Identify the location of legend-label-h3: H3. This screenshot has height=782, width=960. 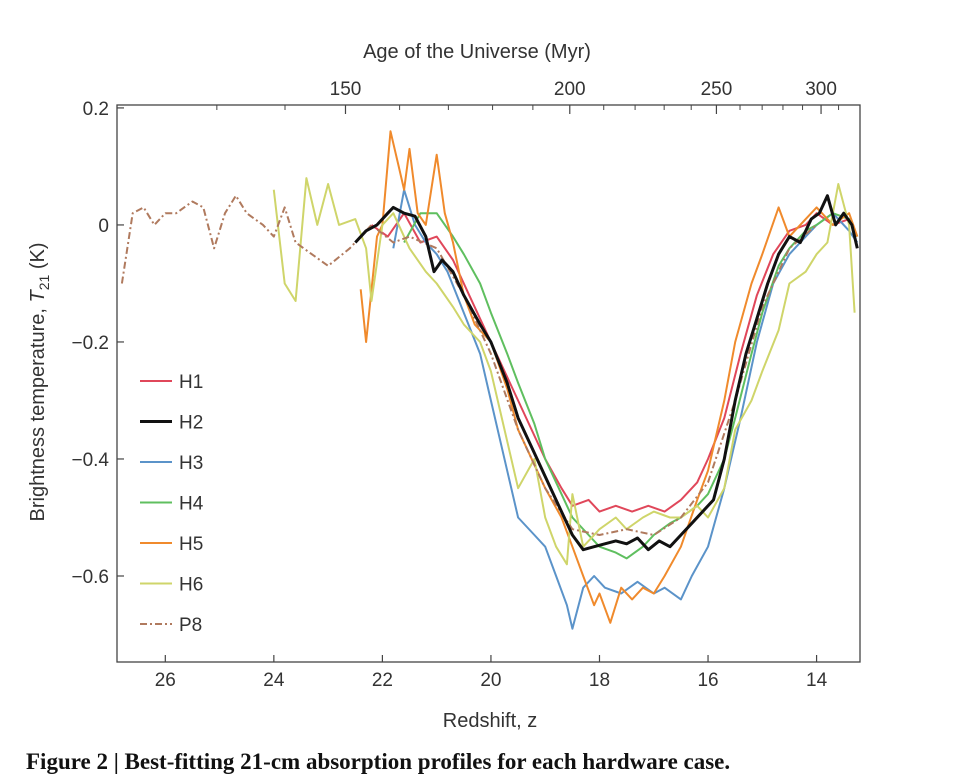
(191, 463).